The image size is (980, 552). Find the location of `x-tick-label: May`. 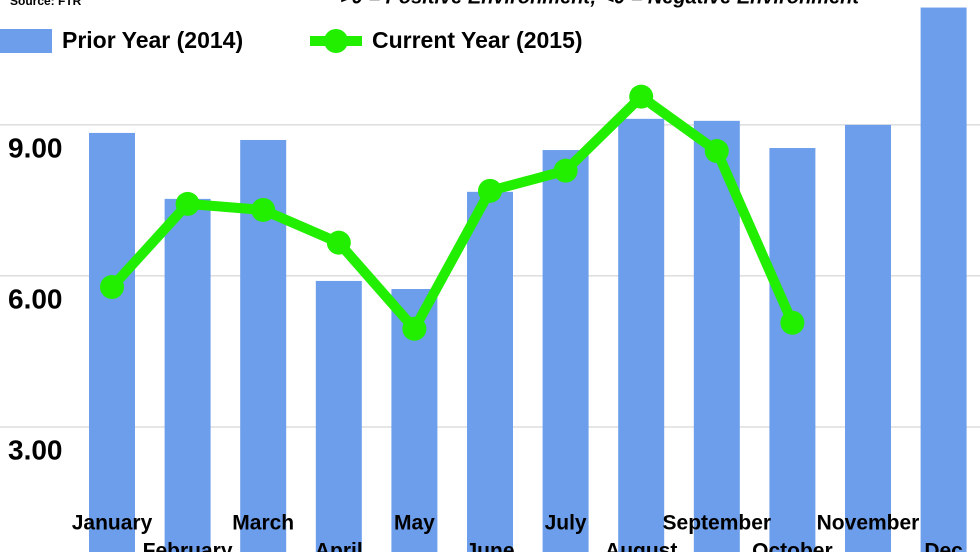

x-tick-label: May is located at coordinates (414, 523).